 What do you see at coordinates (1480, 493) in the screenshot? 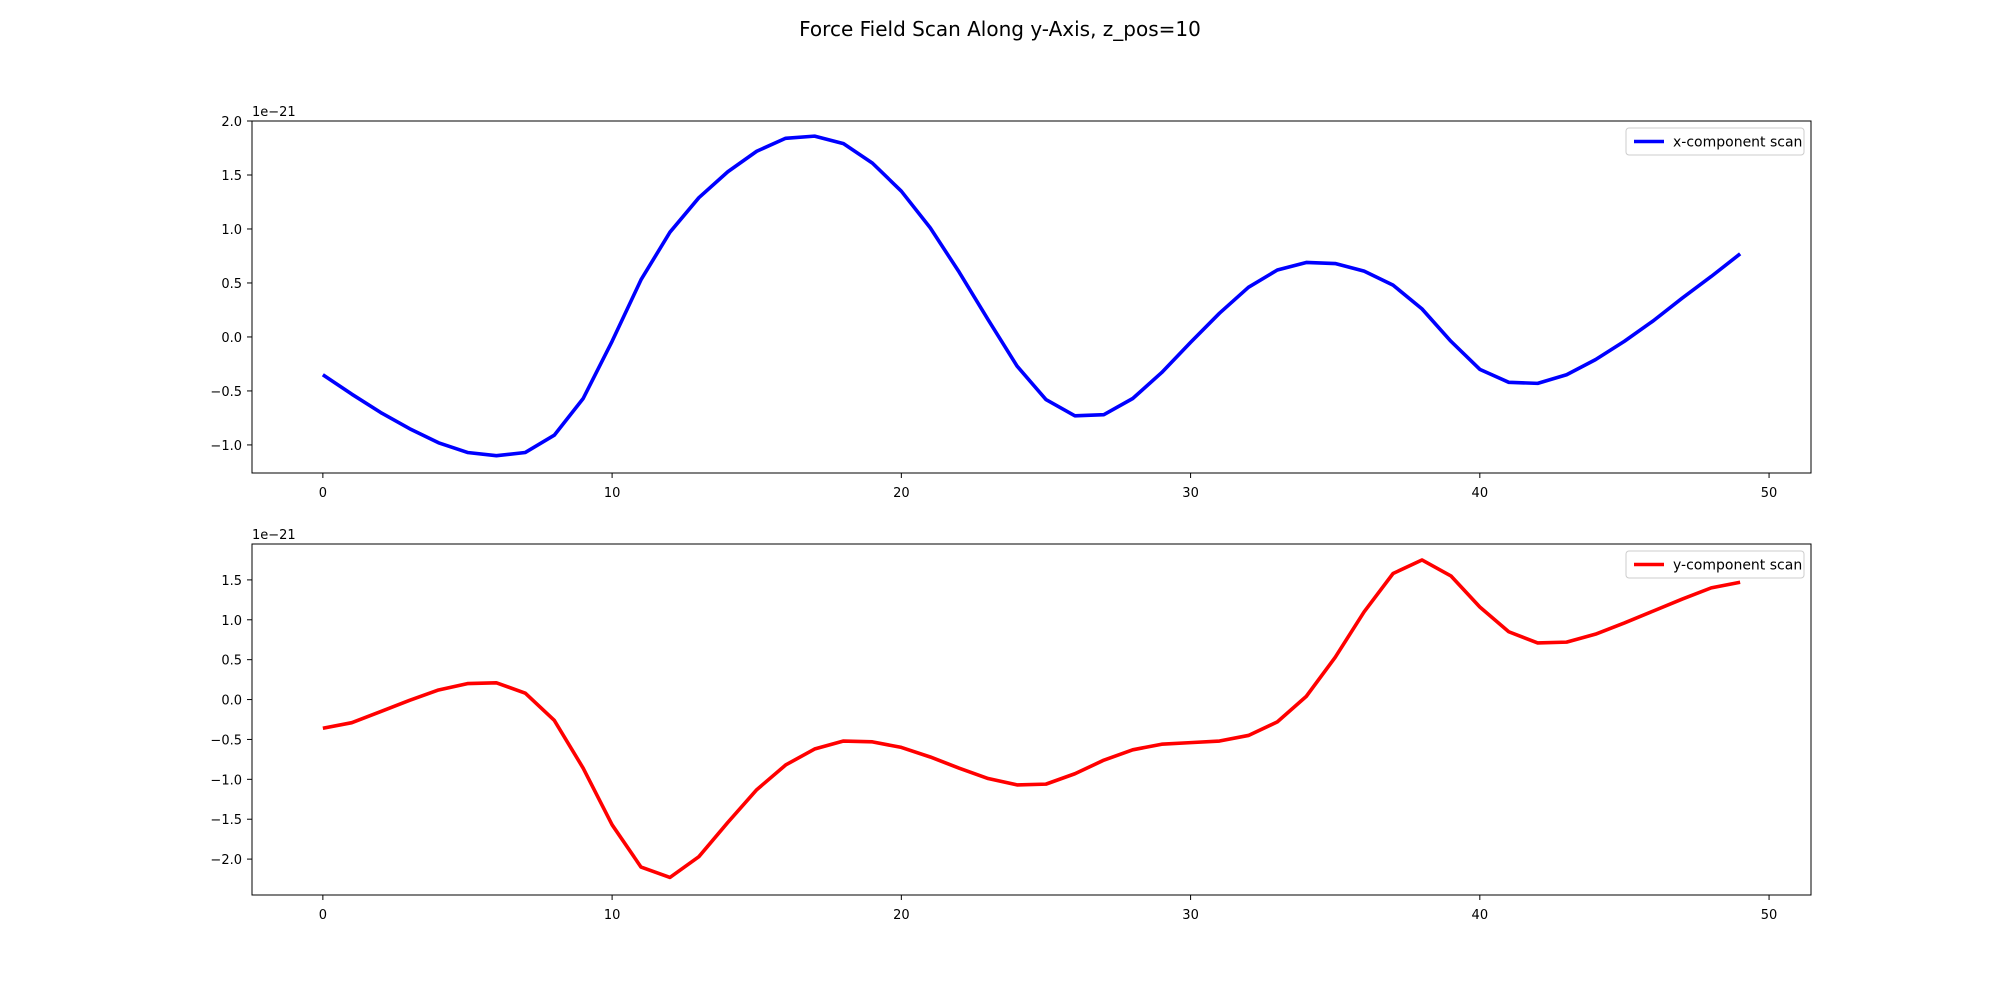
I see `x-component-x-tick-label: 40` at bounding box center [1480, 493].